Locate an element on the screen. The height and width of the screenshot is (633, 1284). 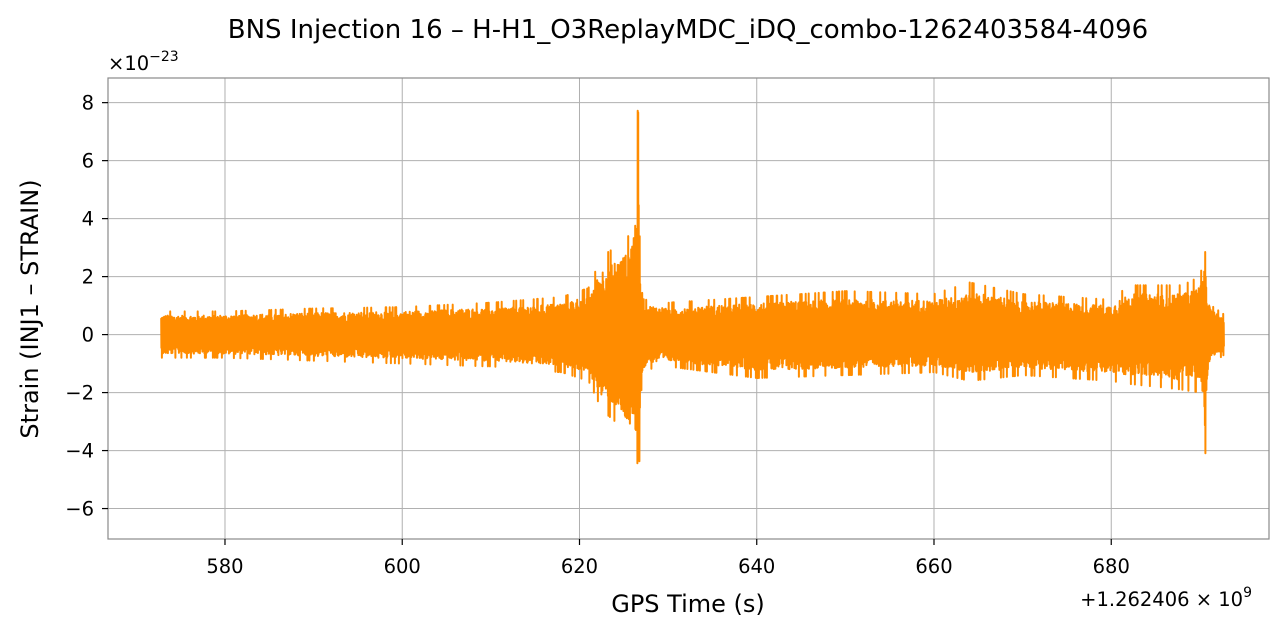
y-tick-label: −4 is located at coordinates (79, 451).